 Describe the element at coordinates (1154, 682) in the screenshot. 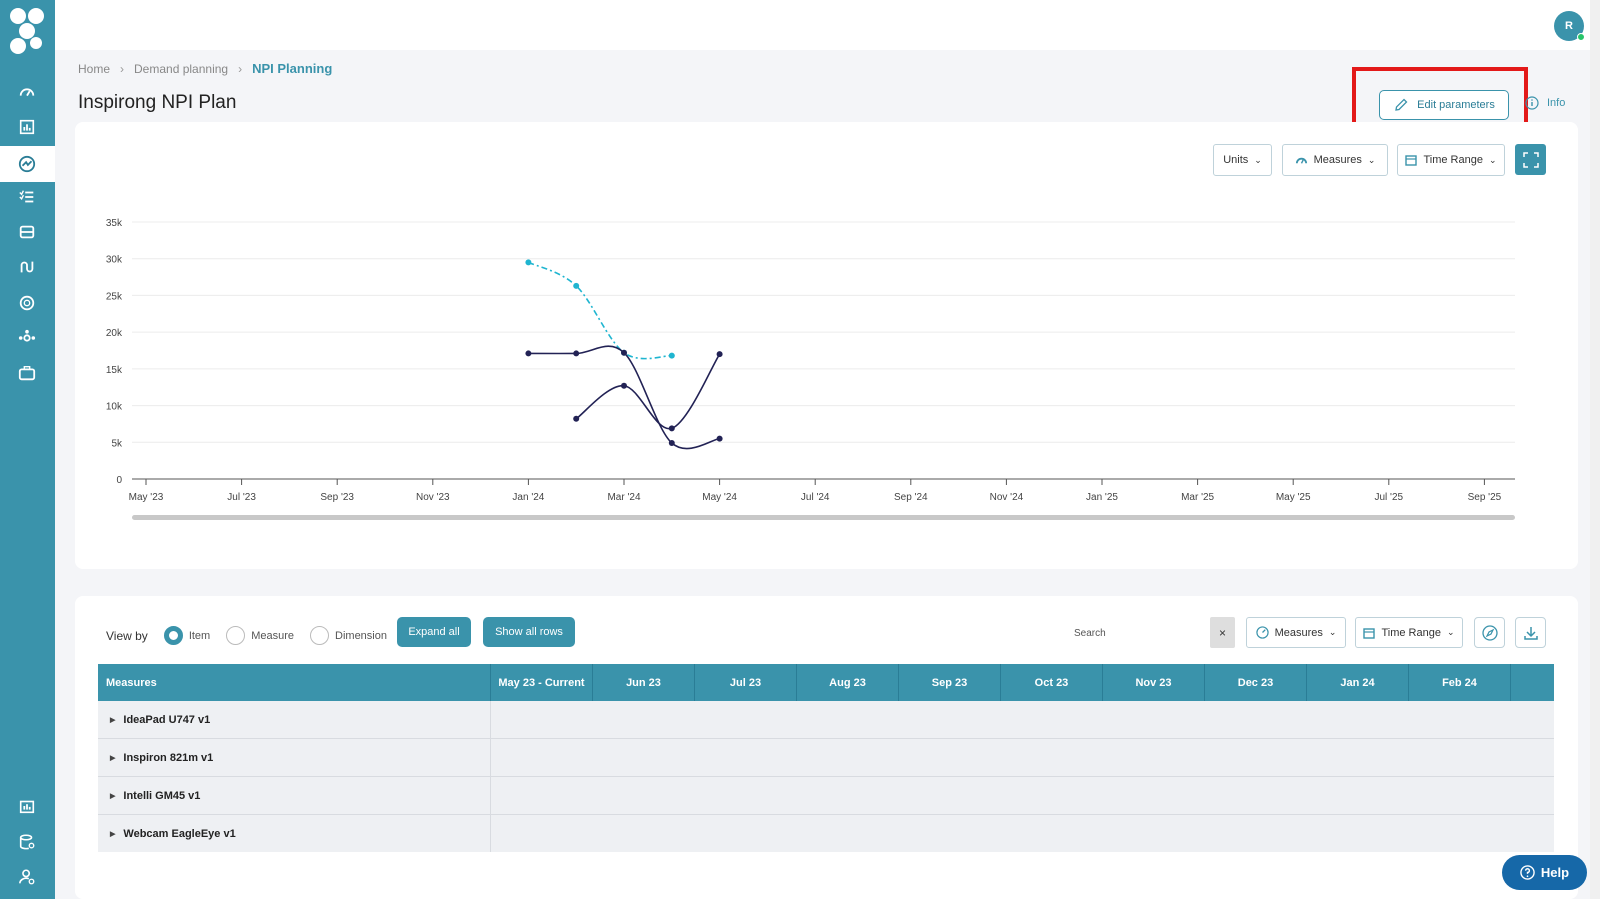

I see `grid-header-col: Nov 23` at that location.